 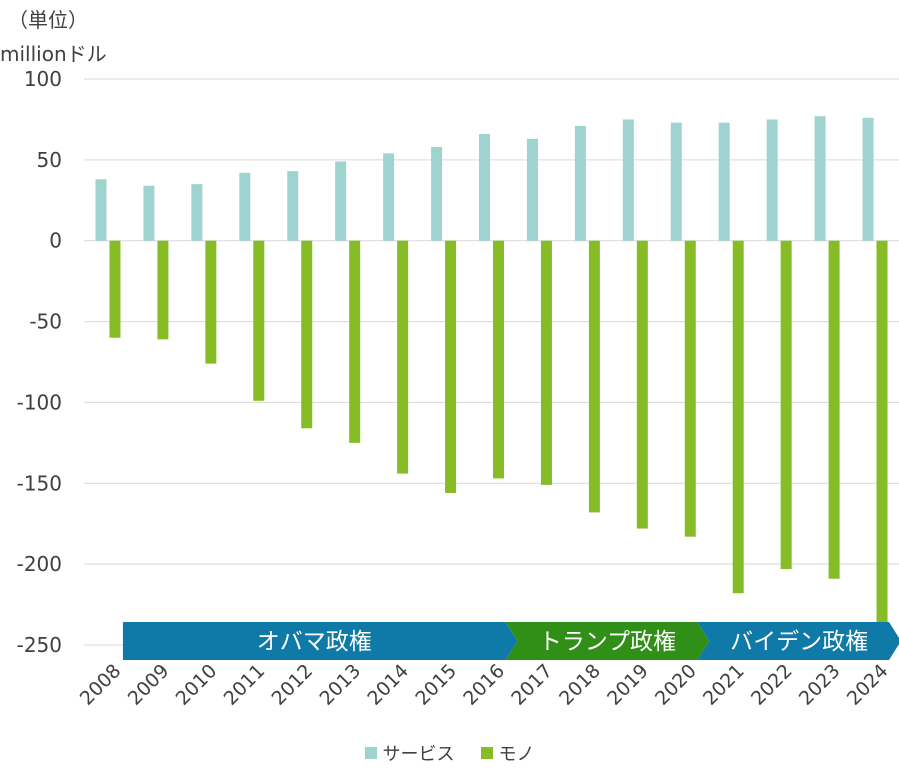 I want to click on bar-services-2018, so click(x=580, y=183).